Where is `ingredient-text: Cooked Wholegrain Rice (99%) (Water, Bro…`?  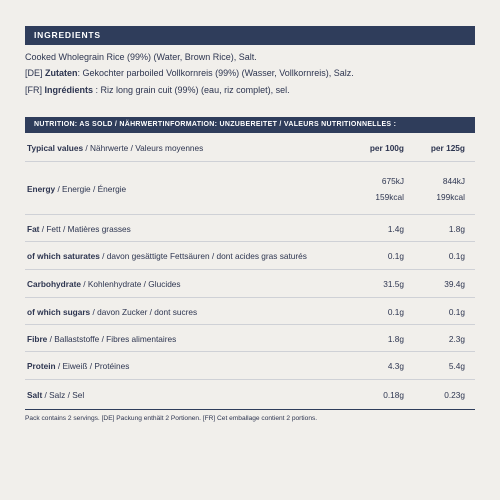 ingredient-text: Cooked Wholegrain Rice (99%) (Water, Bro… is located at coordinates (141, 57).